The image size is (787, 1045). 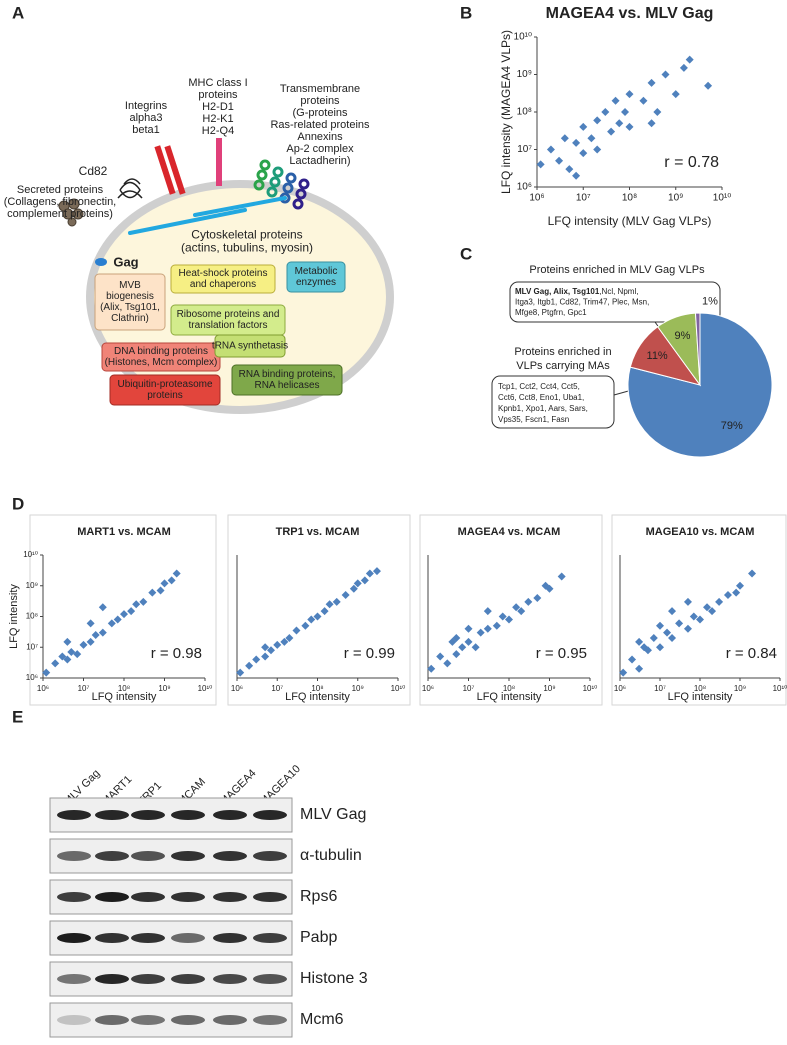 What do you see at coordinates (524, 187) in the screenshot?
I see `y-tick-label: 10⁶` at bounding box center [524, 187].